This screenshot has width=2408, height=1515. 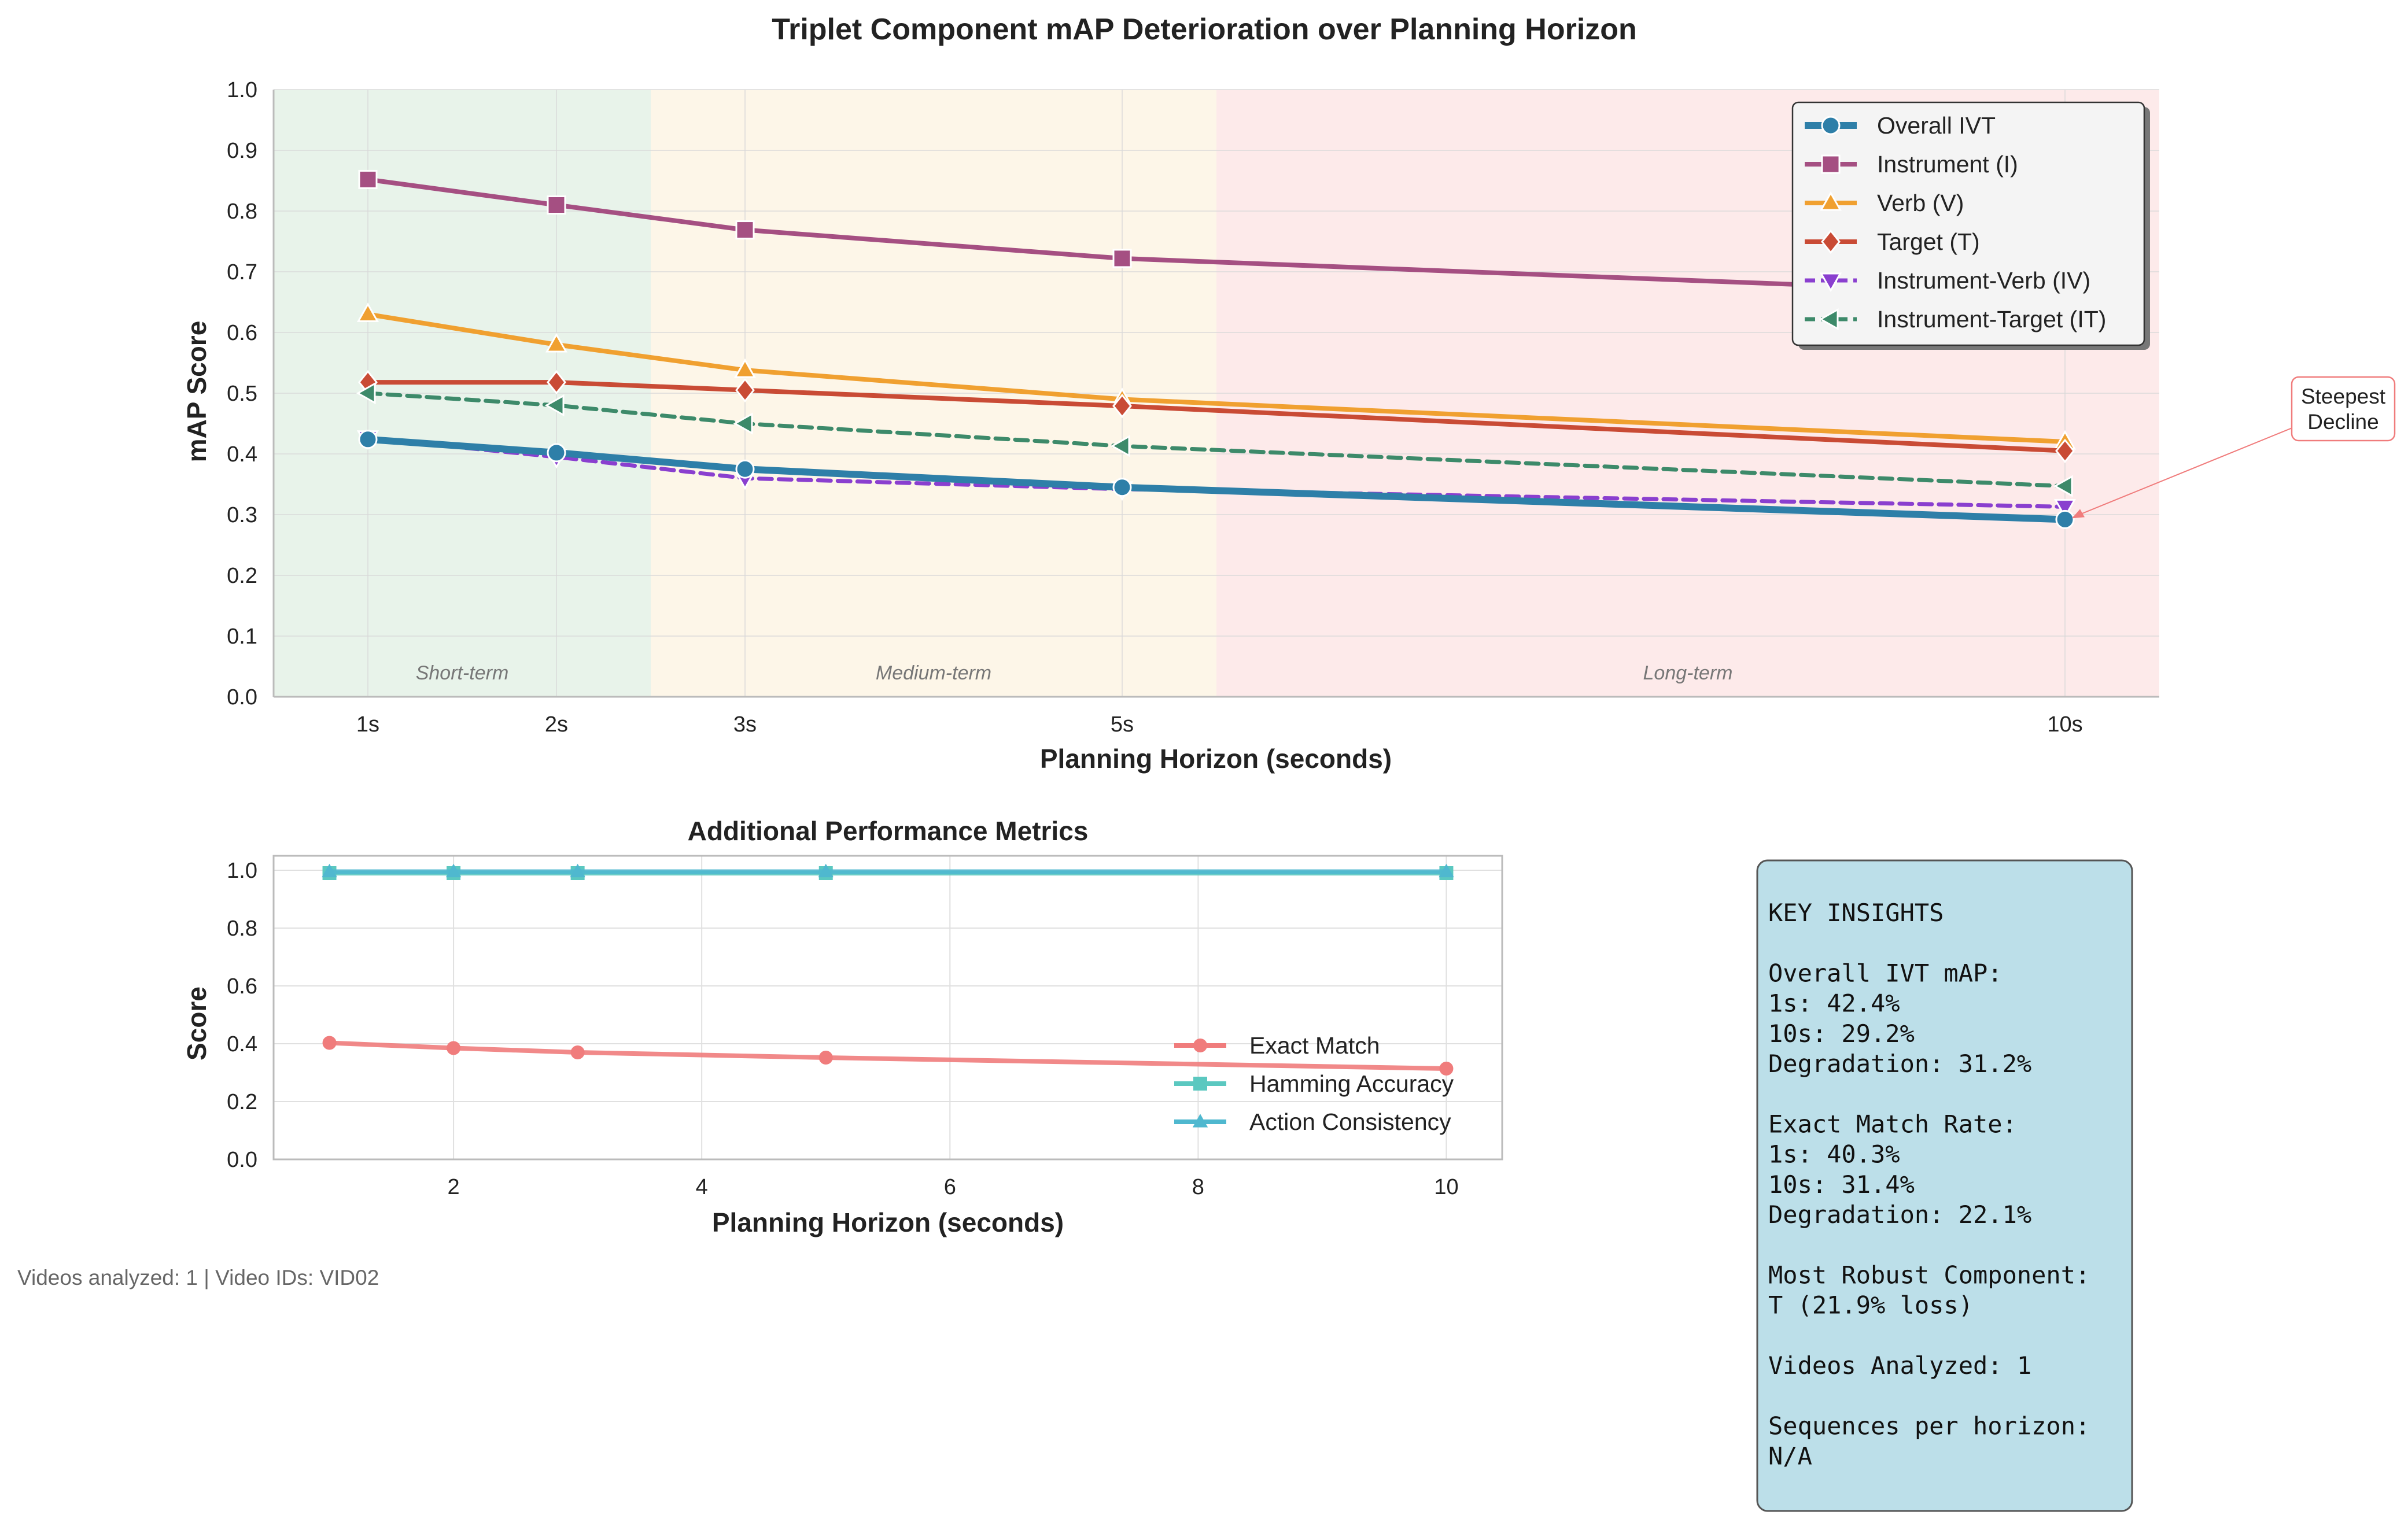 What do you see at coordinates (2186, 471) in the screenshot?
I see `annotation-arrow` at bounding box center [2186, 471].